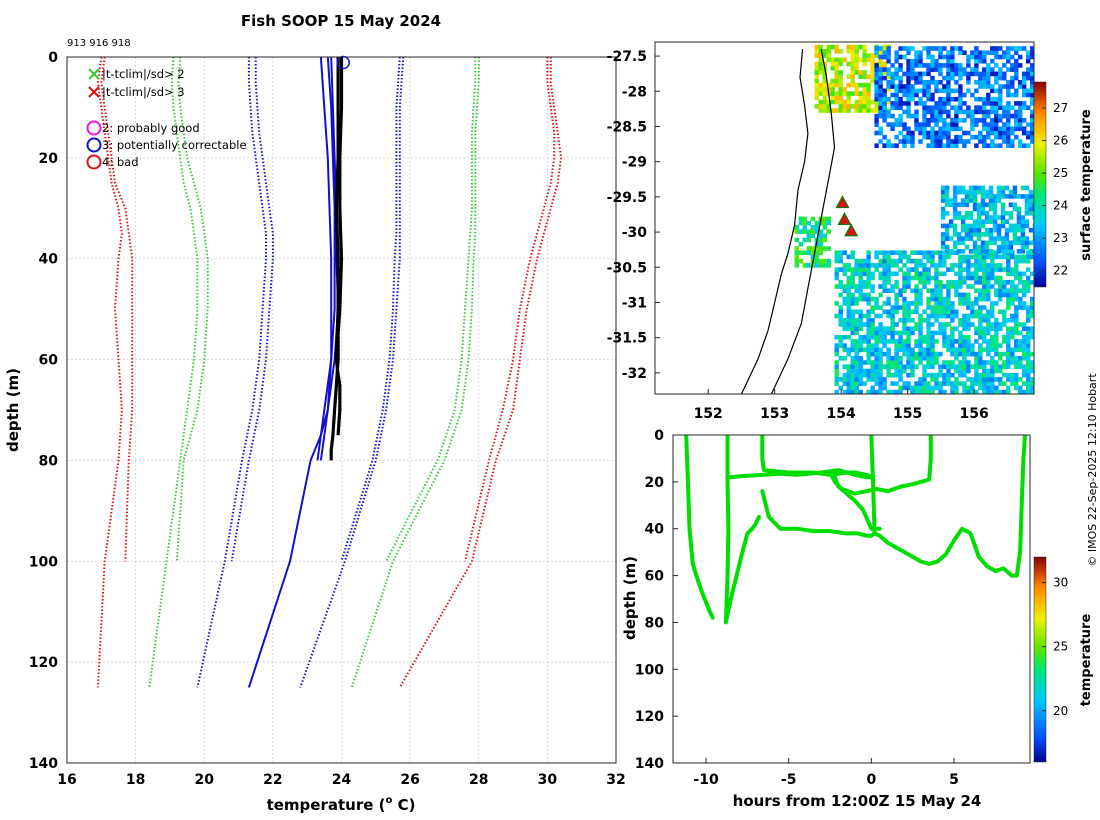 This screenshot has width=1100, height=820. What do you see at coordinates (120, 162) in the screenshot?
I see `legend-entry-label: 4: bad` at bounding box center [120, 162].